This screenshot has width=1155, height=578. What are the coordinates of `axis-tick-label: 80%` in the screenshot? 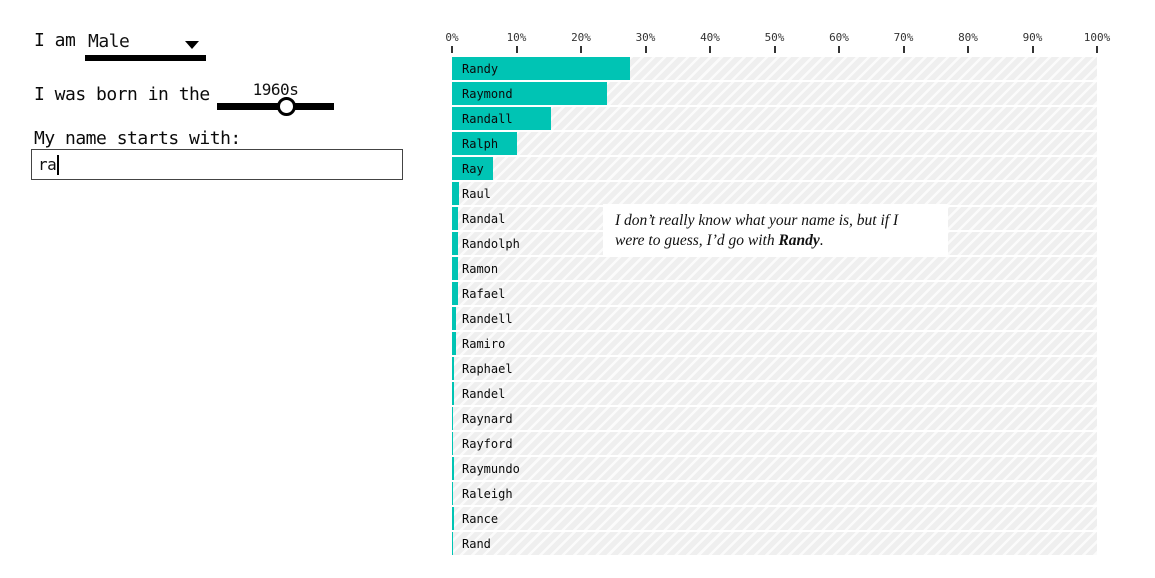 It's located at (968, 37).